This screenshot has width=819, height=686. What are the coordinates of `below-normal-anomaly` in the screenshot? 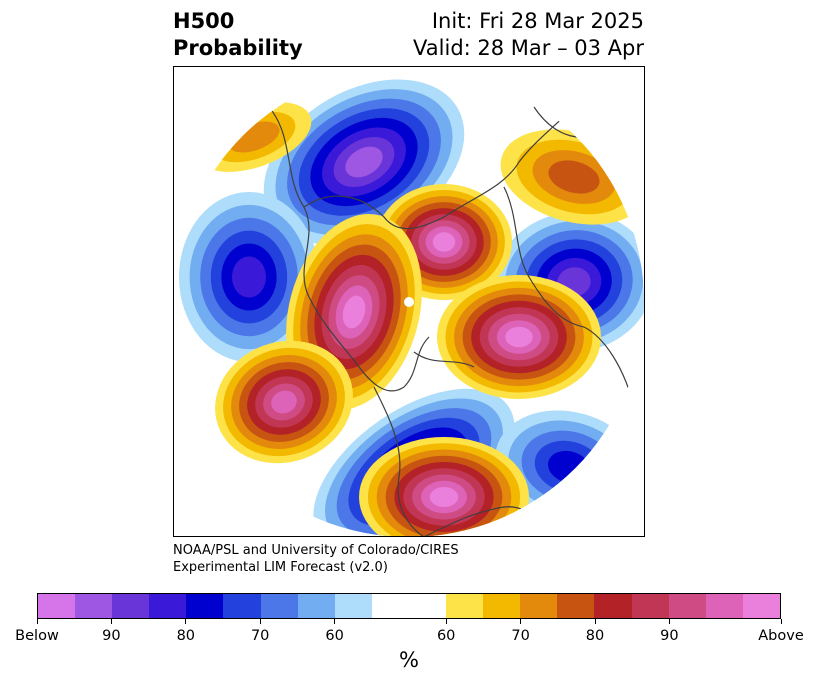 It's located at (249, 277).